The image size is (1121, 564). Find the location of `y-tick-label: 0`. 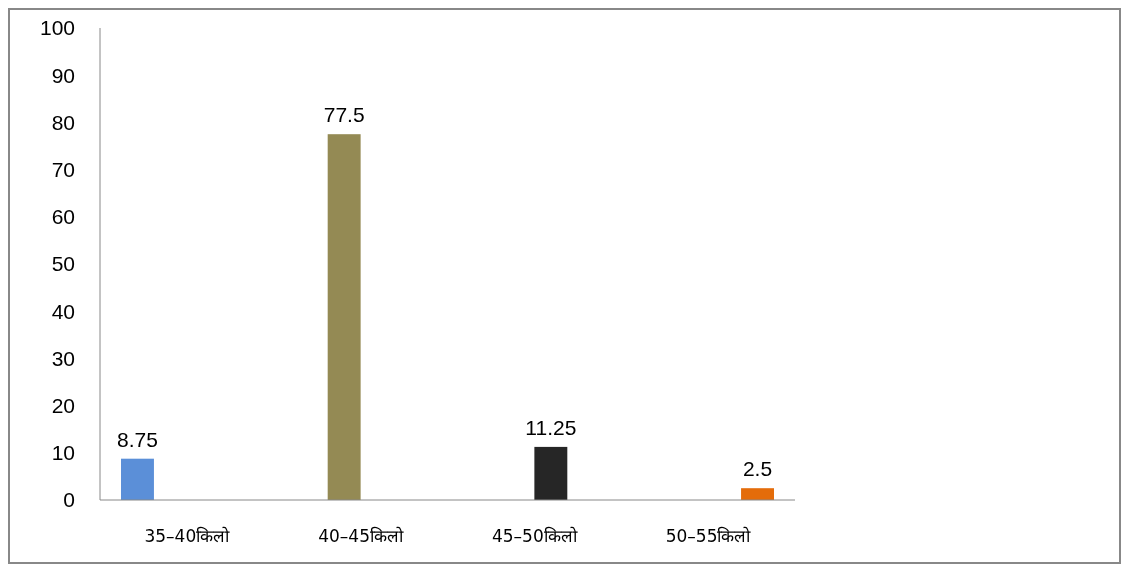

y-tick-label: 0 is located at coordinates (69, 500).